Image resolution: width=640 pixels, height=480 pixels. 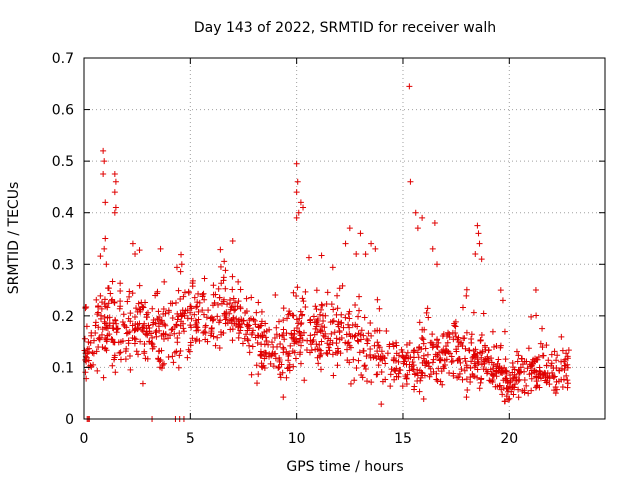 What do you see at coordinates (297, 439) in the screenshot?
I see `x-tick-label: 10` at bounding box center [297, 439].